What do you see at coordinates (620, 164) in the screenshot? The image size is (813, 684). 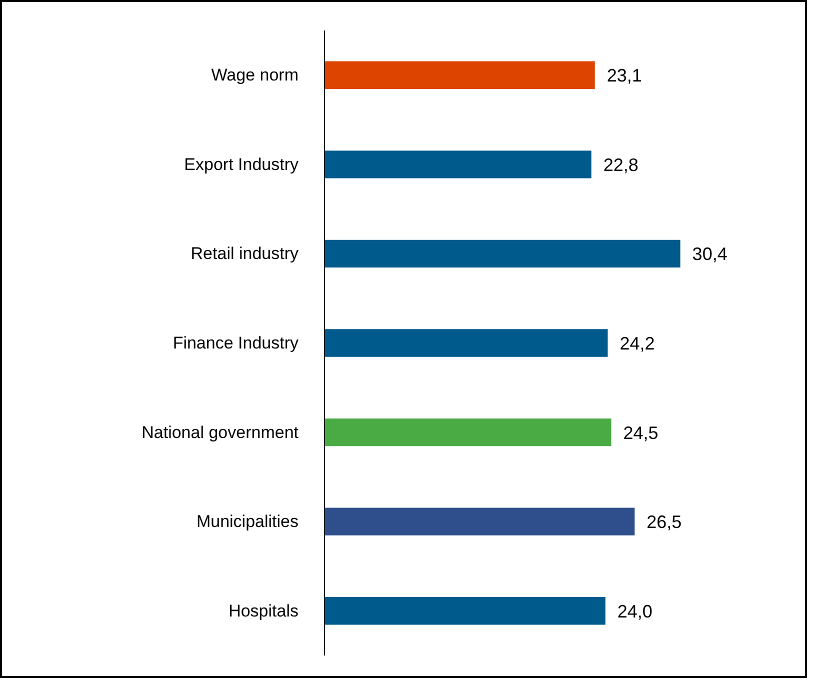 I see `data-label: 22,8` at bounding box center [620, 164].